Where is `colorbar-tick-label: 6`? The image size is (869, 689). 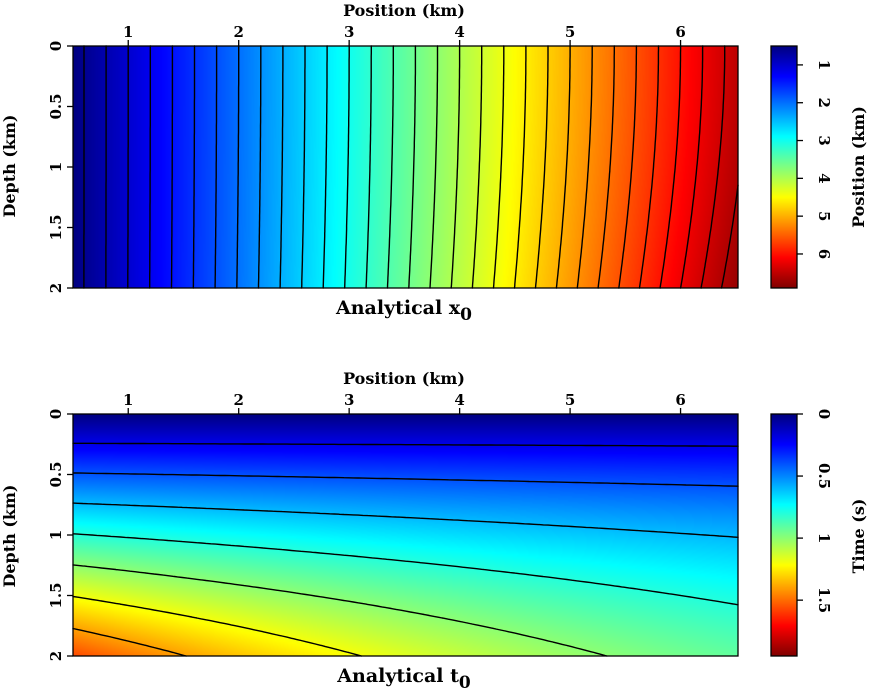 colorbar-tick-label: 6 is located at coordinates (824, 254).